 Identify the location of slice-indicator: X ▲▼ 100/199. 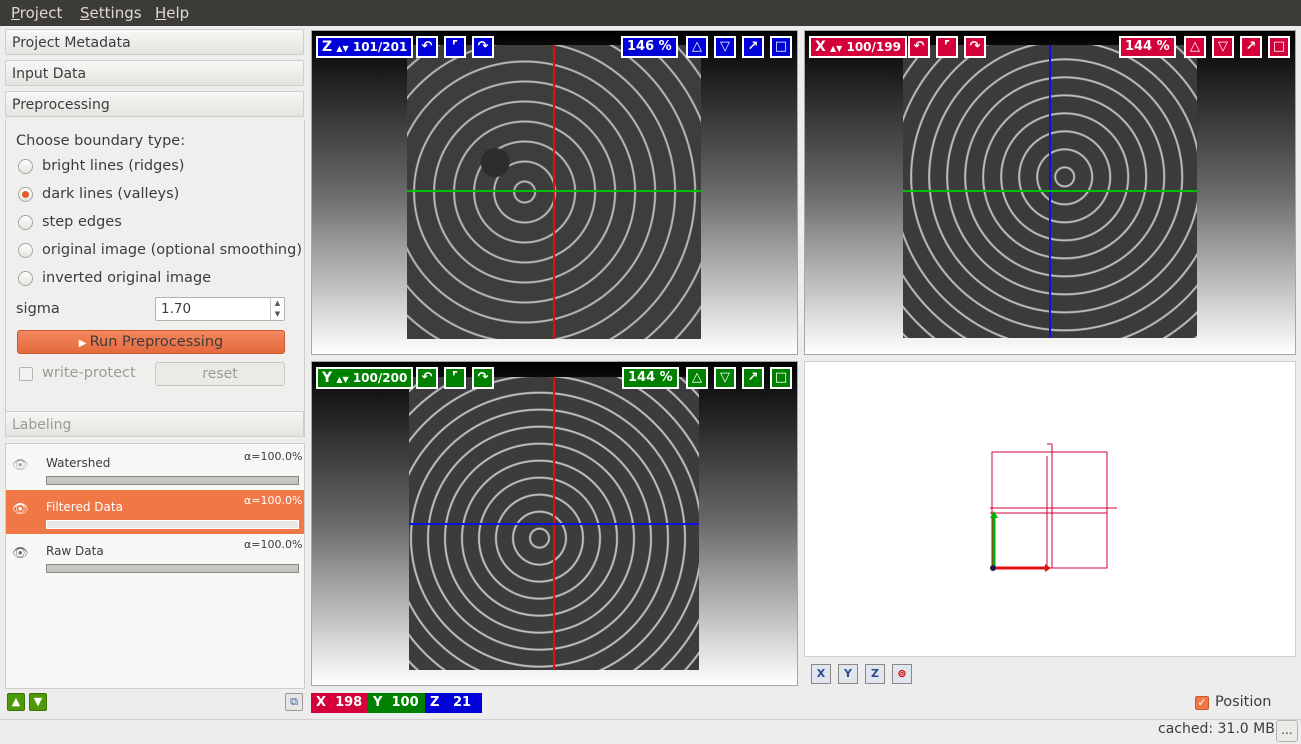
(858, 47).